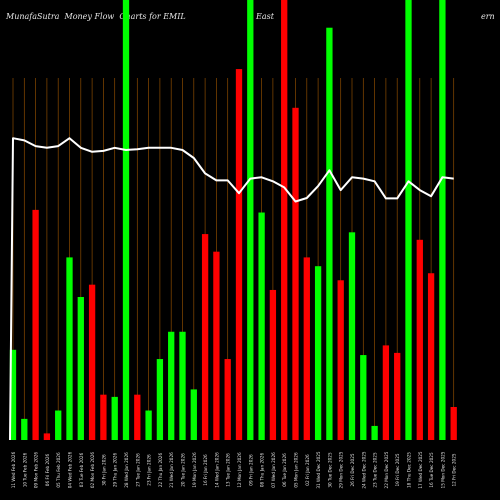  What do you see at coordinates (239, 470) in the screenshot?
I see `x-tick-label: 12 Mon Jan 2026` at bounding box center [239, 470].